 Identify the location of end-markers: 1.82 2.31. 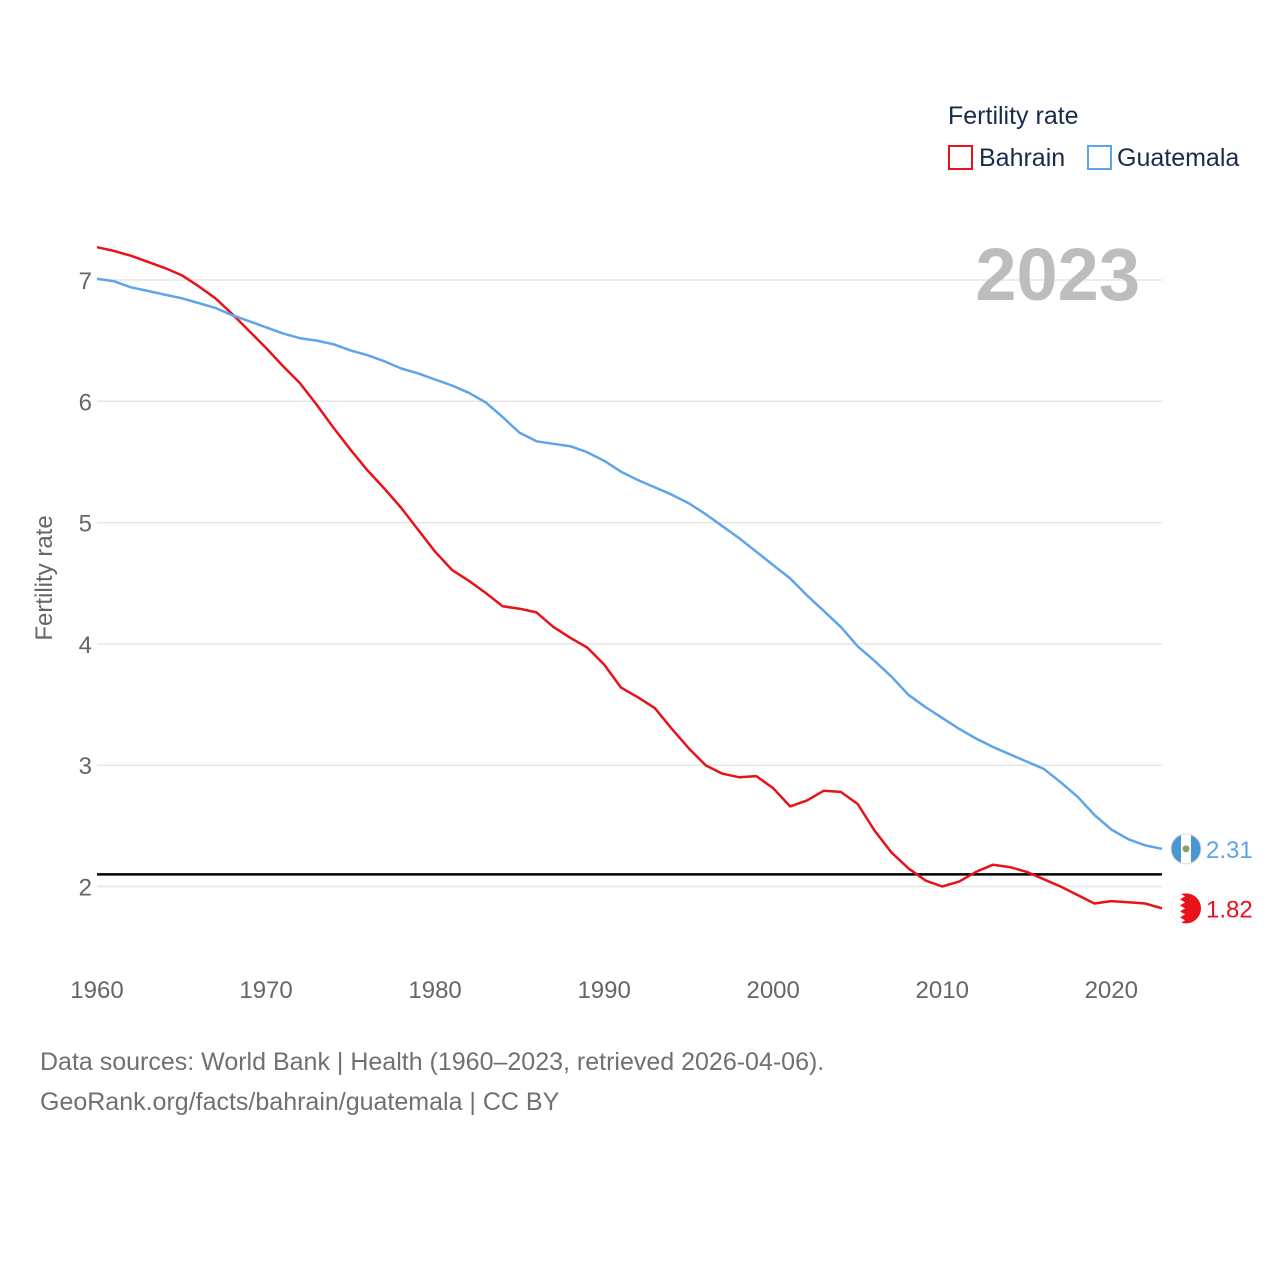
(1211, 878).